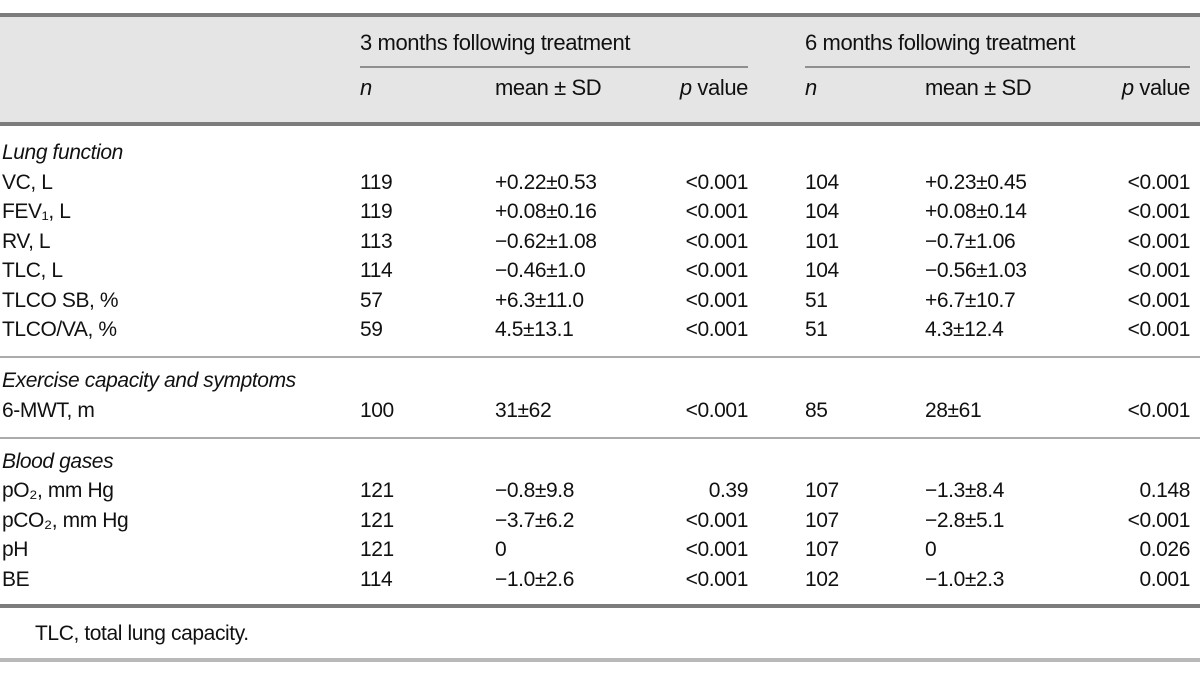  What do you see at coordinates (32, 271) in the screenshot?
I see `row-label: TLC, L` at bounding box center [32, 271].